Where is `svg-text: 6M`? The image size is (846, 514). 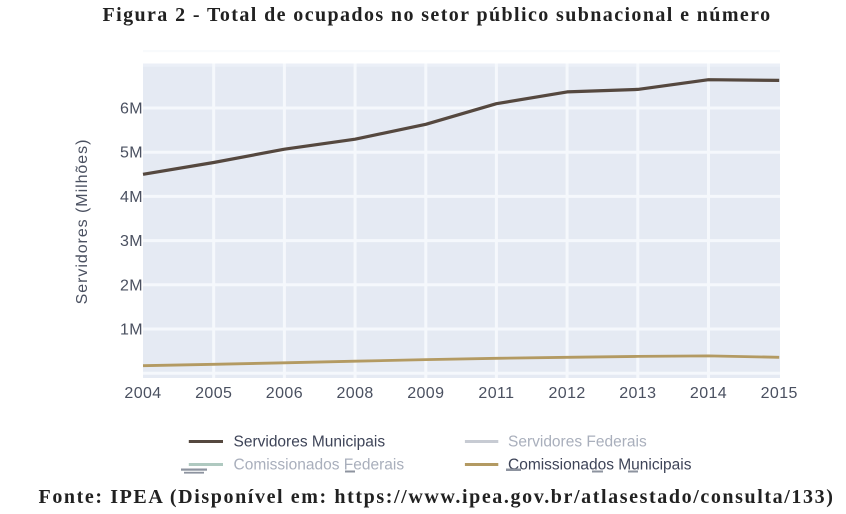 svg-text: 6M is located at coordinates (131, 109).